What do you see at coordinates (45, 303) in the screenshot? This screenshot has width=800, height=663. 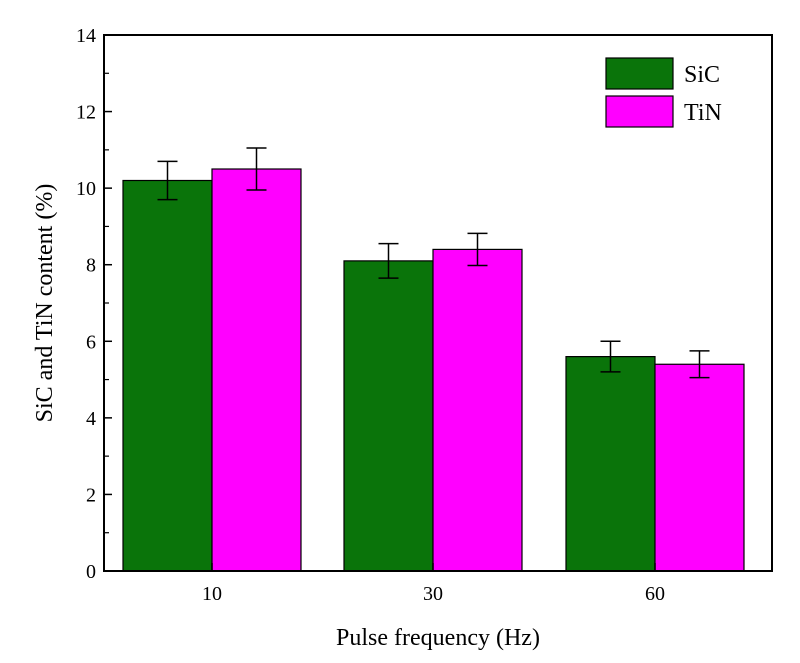 I see `y-axis-title: SiC and TiN content (%)` at bounding box center [45, 303].